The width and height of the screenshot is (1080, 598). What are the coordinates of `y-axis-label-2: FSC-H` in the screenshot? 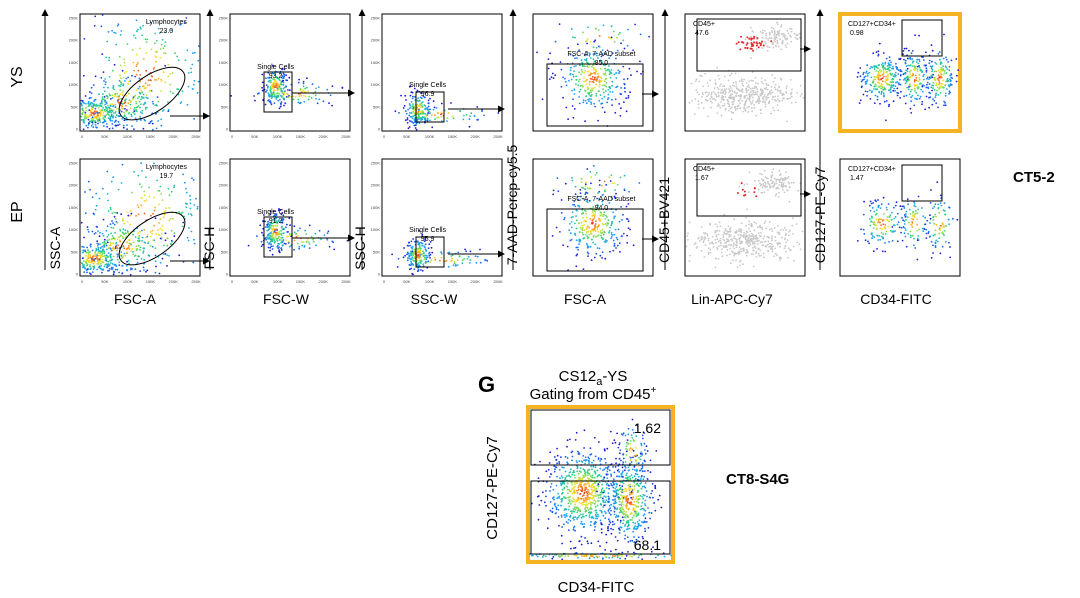 It's located at (209, 248).